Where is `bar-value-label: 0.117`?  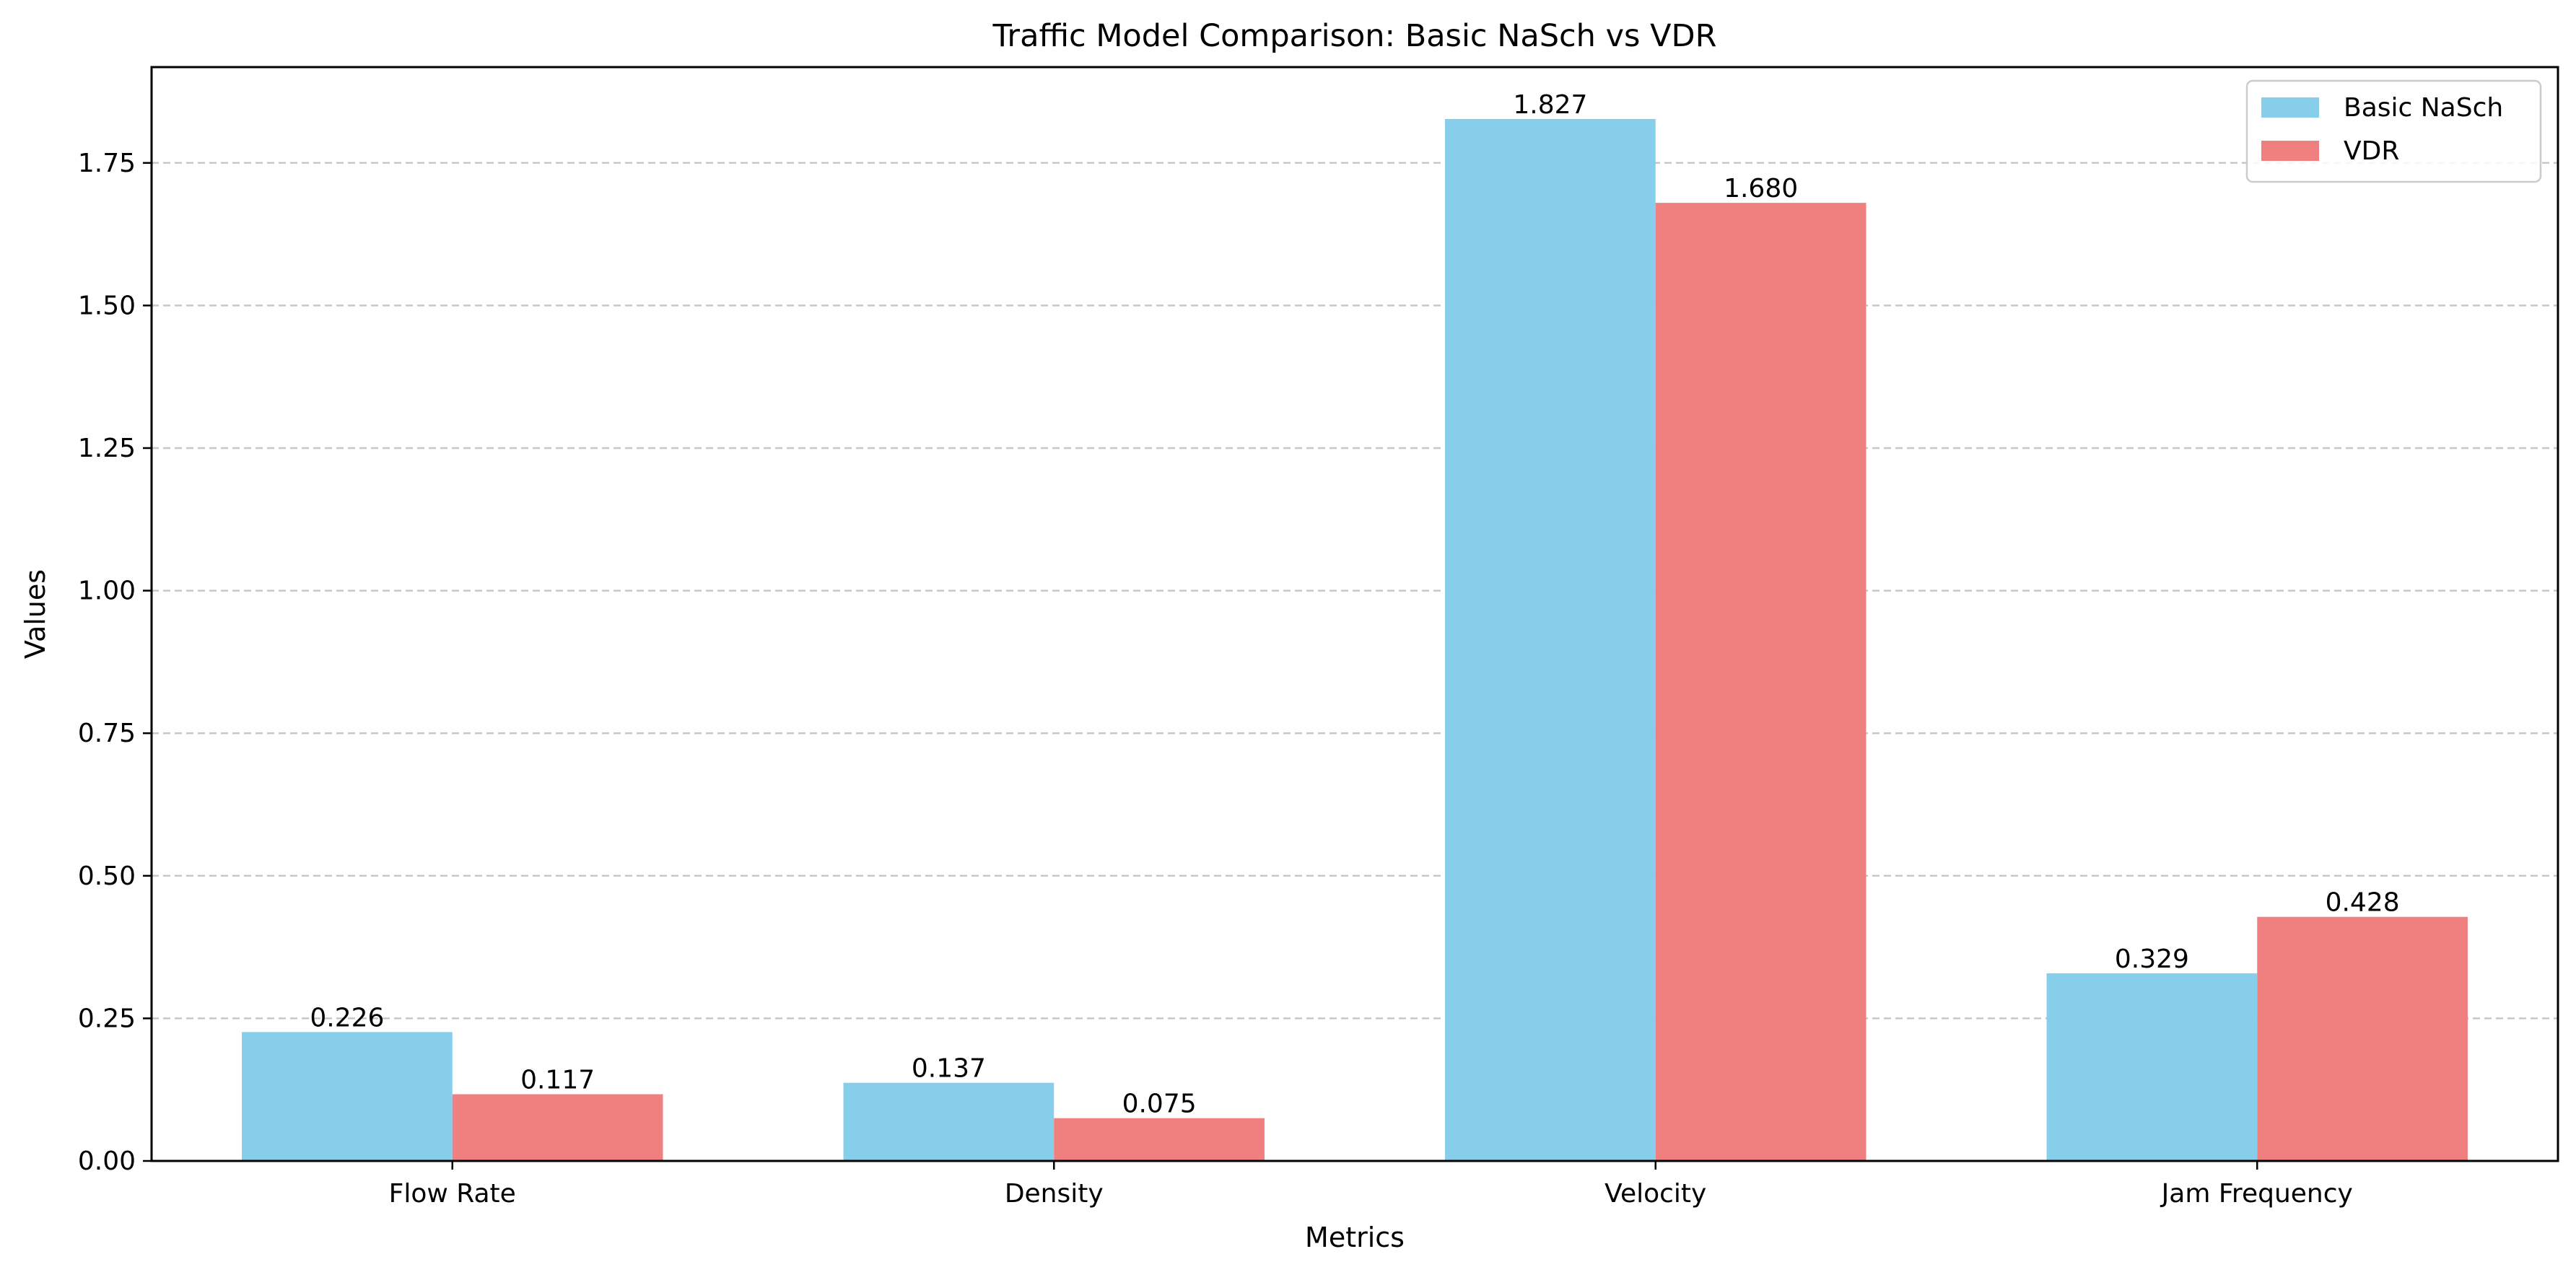
bar-value-label: 0.117 is located at coordinates (557, 1080).